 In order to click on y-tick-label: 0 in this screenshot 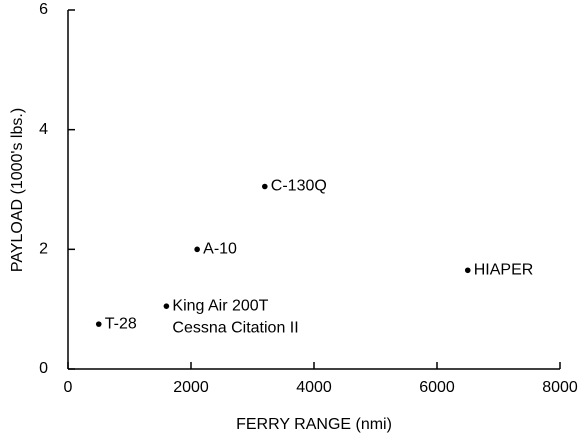, I will do `click(43, 368)`.